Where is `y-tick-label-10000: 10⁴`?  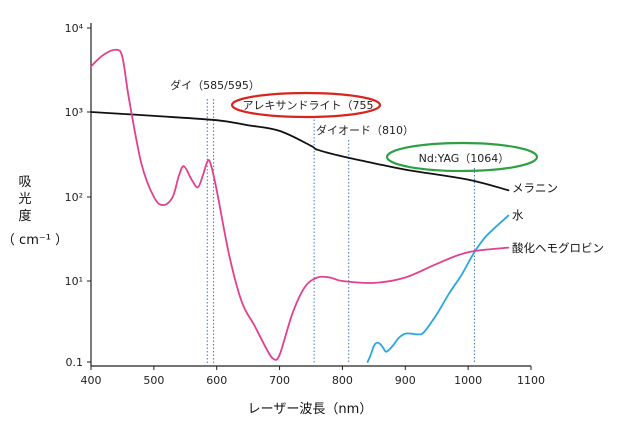
y-tick-label-10000: 10⁴ is located at coordinates (74, 28).